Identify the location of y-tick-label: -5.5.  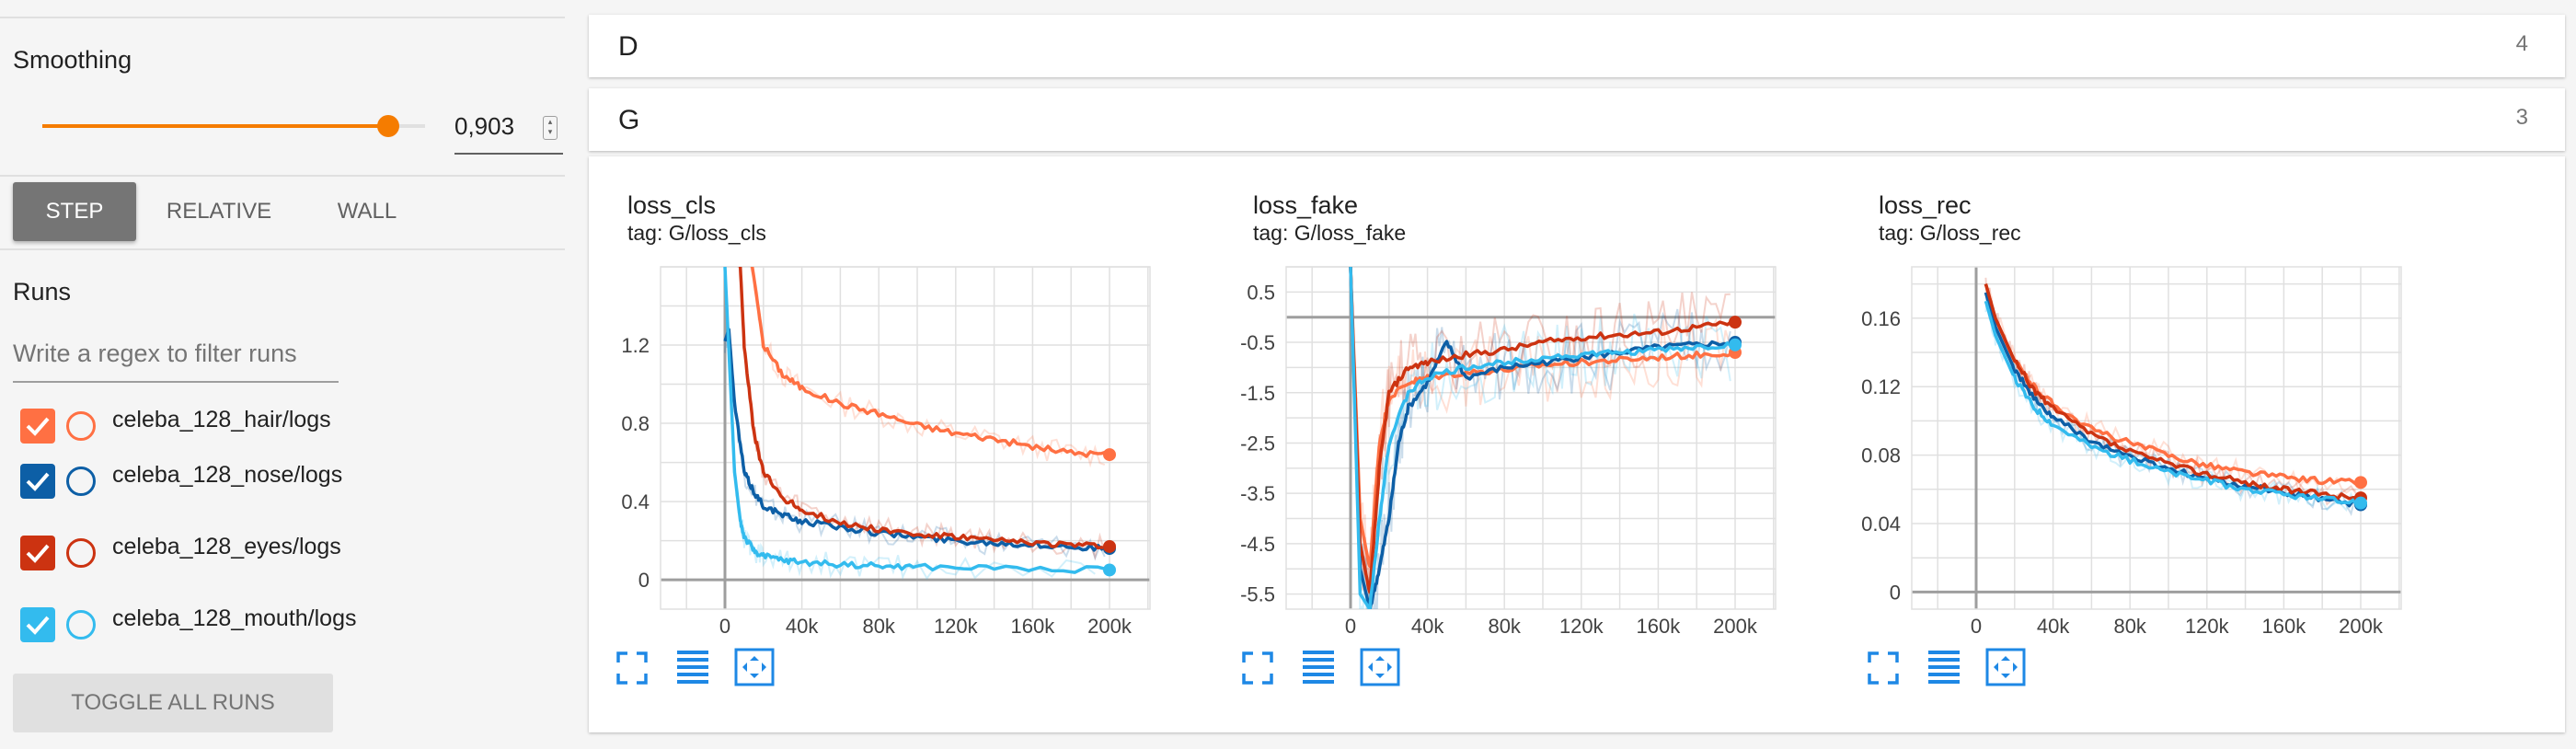
(1257, 594).